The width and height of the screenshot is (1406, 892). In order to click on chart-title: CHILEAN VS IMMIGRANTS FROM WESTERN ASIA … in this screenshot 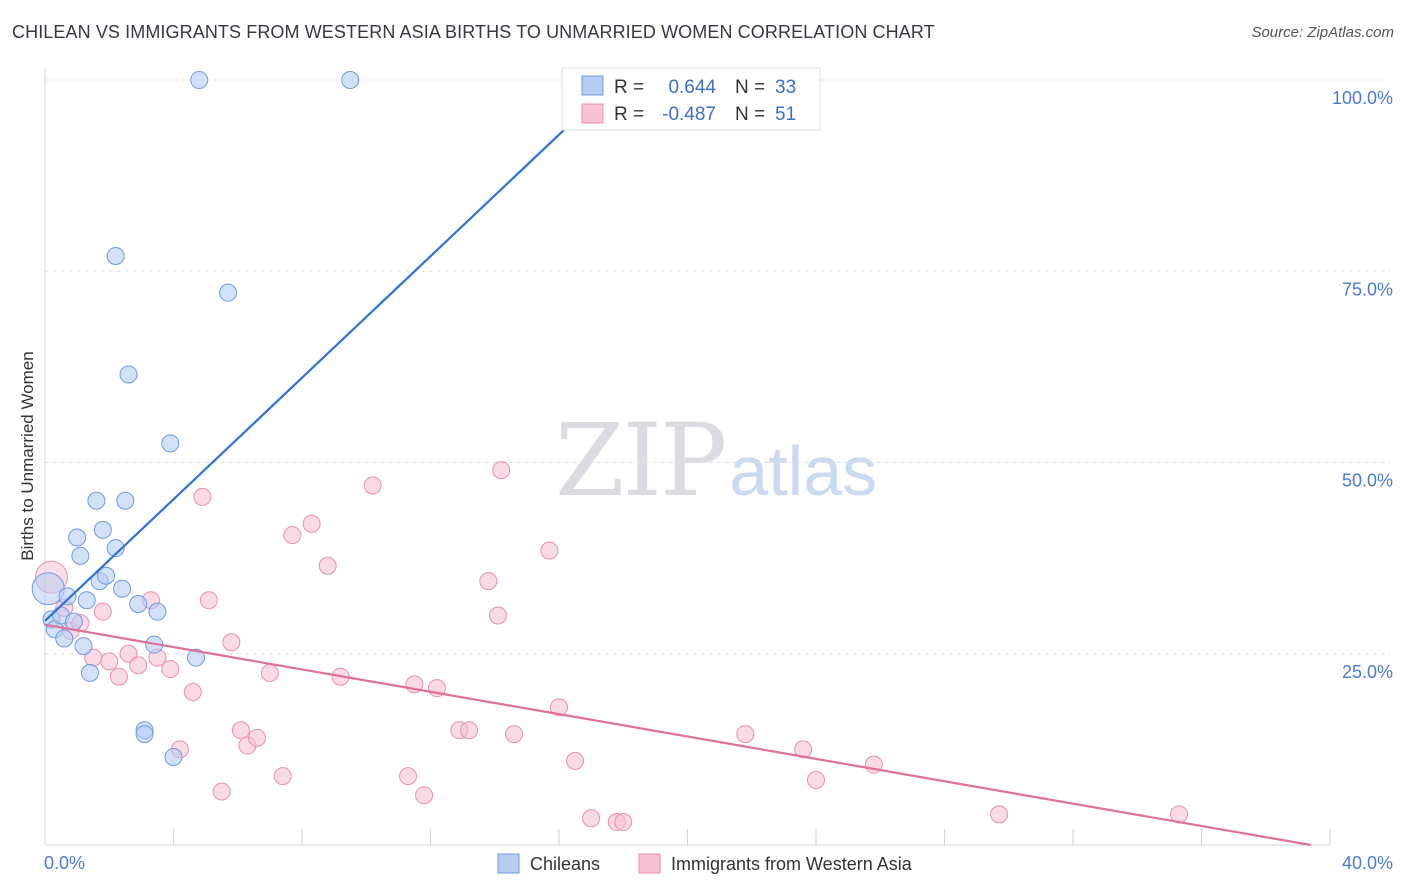, I will do `click(473, 32)`.